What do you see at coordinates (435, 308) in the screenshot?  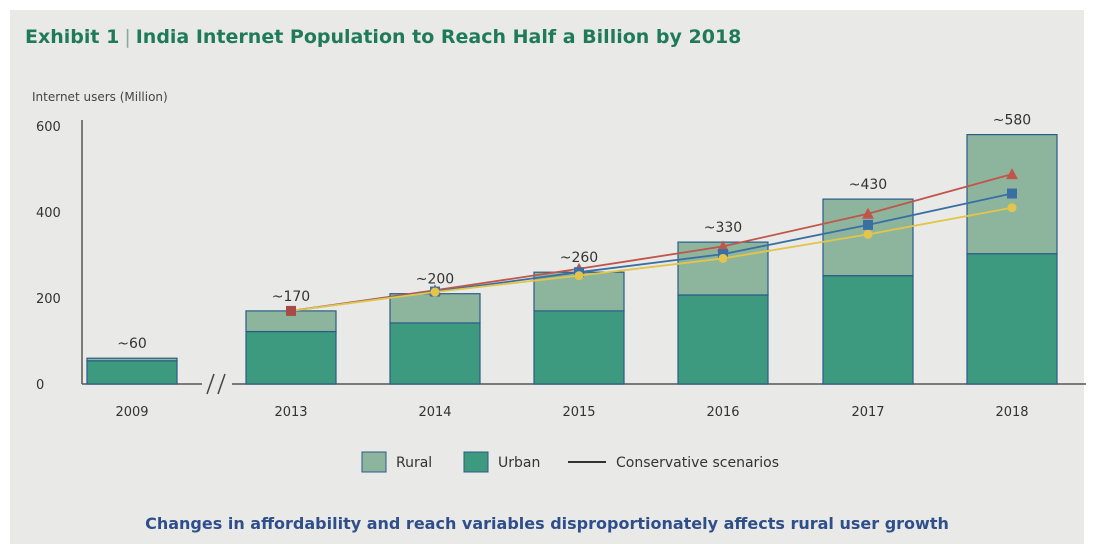 I see `bar-rural-2014` at bounding box center [435, 308].